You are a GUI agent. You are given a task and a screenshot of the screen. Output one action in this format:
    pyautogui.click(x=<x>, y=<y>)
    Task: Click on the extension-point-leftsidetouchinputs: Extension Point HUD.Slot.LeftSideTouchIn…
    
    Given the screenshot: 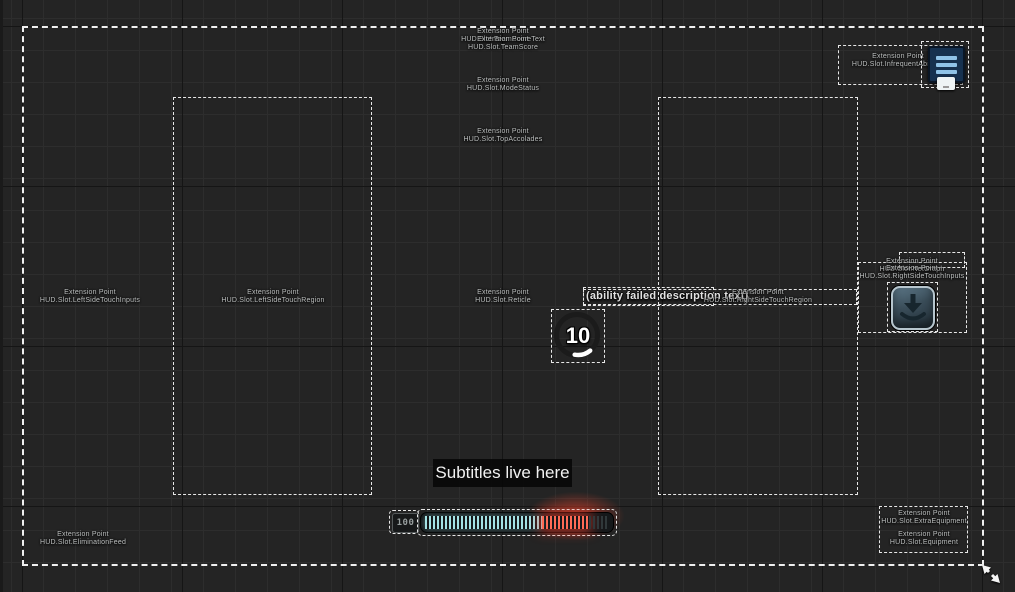 What is the action you would take?
    pyautogui.click(x=90, y=297)
    